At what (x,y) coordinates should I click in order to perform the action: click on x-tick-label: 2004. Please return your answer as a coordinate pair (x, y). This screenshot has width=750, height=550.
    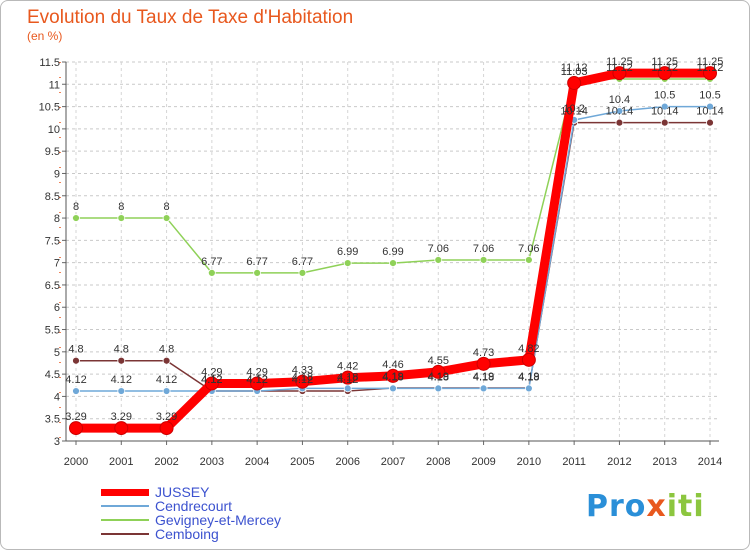
    Looking at the image, I should click on (257, 462).